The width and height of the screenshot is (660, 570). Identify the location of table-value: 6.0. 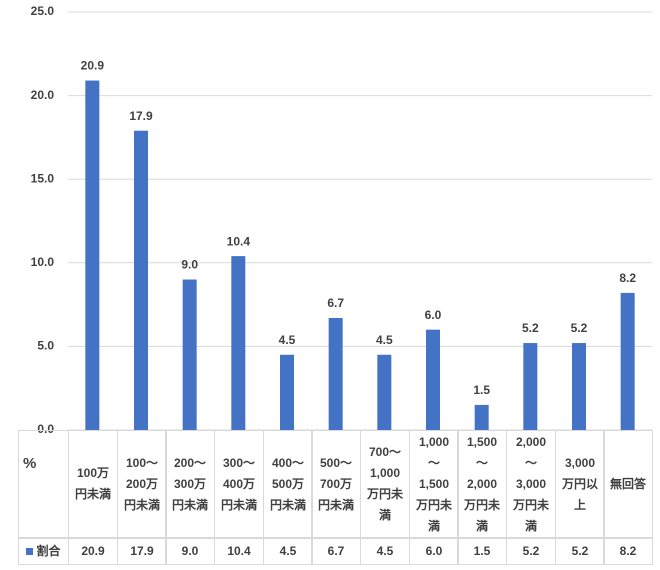
(434, 551).